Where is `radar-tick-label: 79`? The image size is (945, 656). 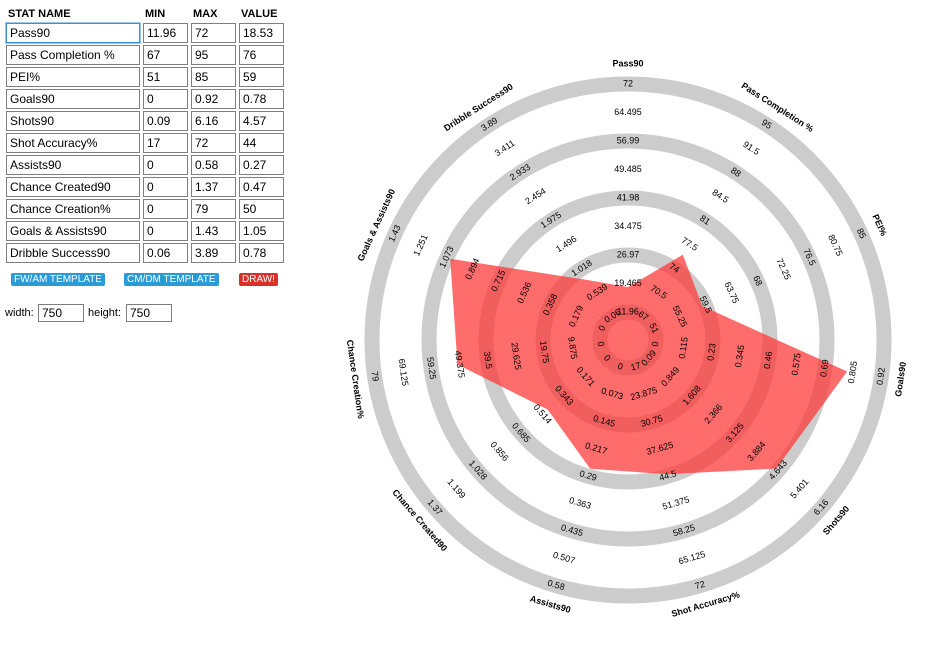
radar-tick-label: 79 is located at coordinates (375, 376).